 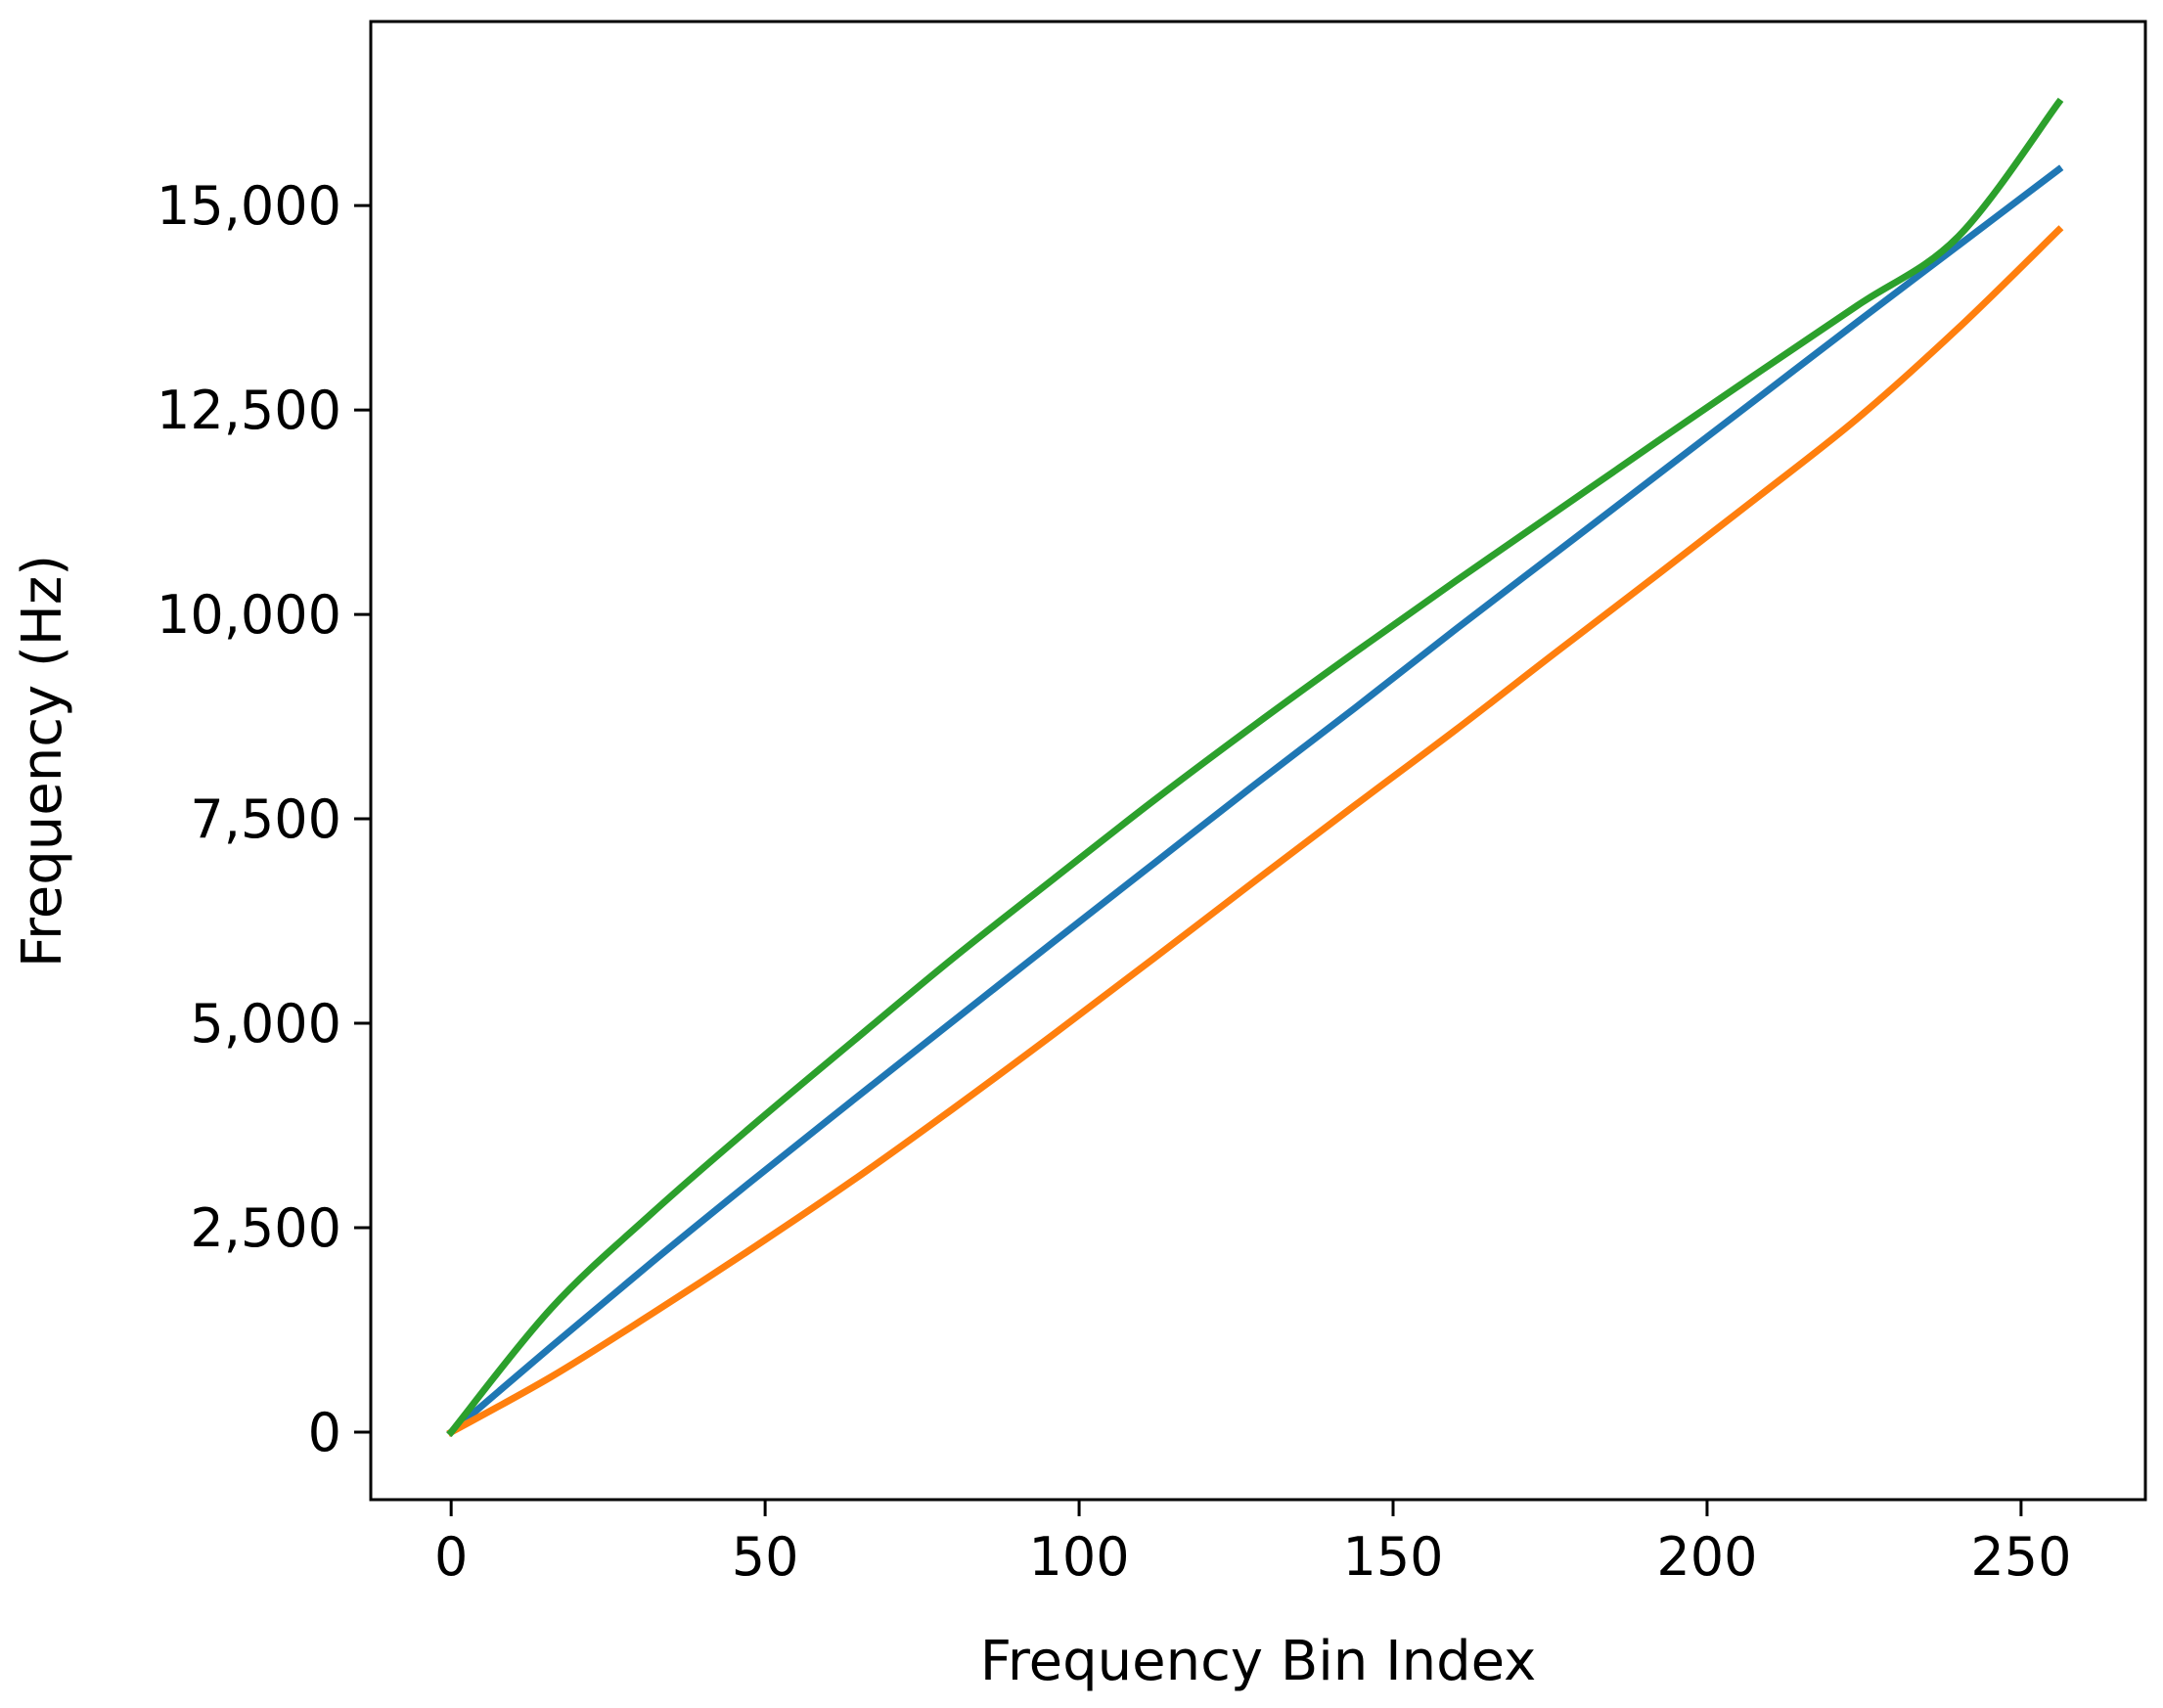 What do you see at coordinates (42, 761) in the screenshot?
I see `y-axis-title: Frequency (Hz)` at bounding box center [42, 761].